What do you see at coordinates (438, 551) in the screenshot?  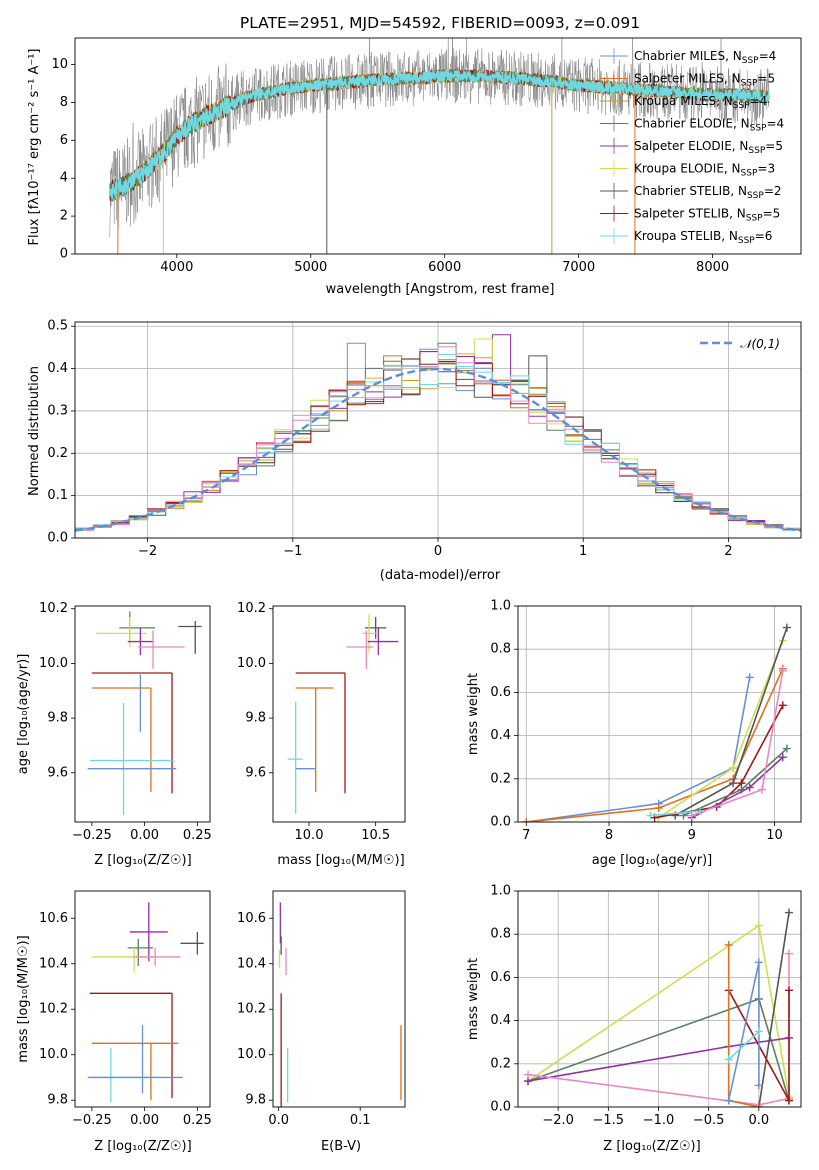 I see `xtick-label-2: 0` at bounding box center [438, 551].